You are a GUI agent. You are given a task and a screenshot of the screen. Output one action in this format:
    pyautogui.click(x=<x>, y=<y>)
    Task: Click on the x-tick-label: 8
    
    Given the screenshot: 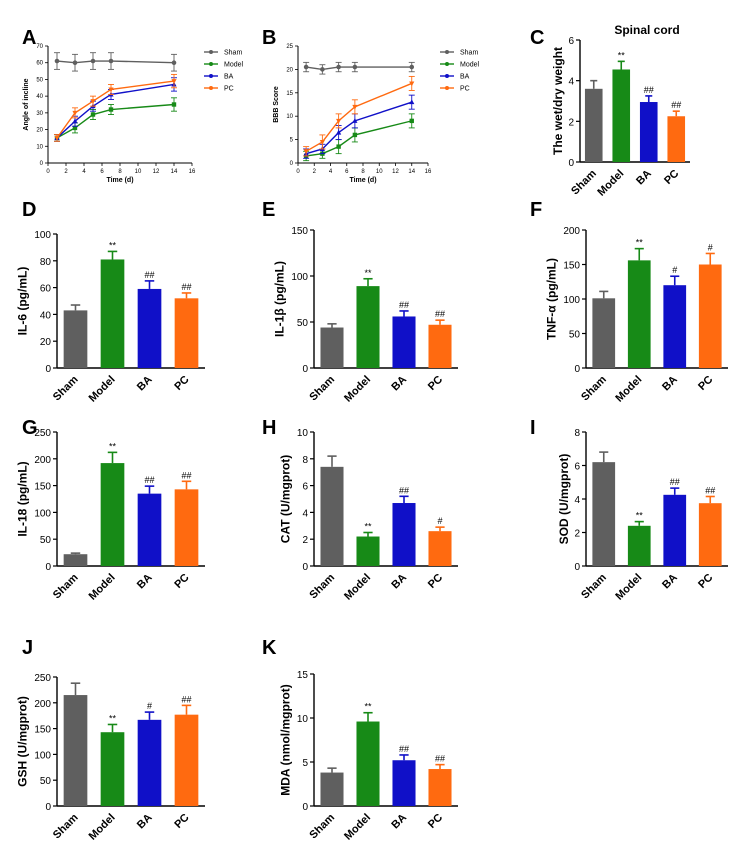 What is the action you would take?
    pyautogui.click(x=363, y=172)
    